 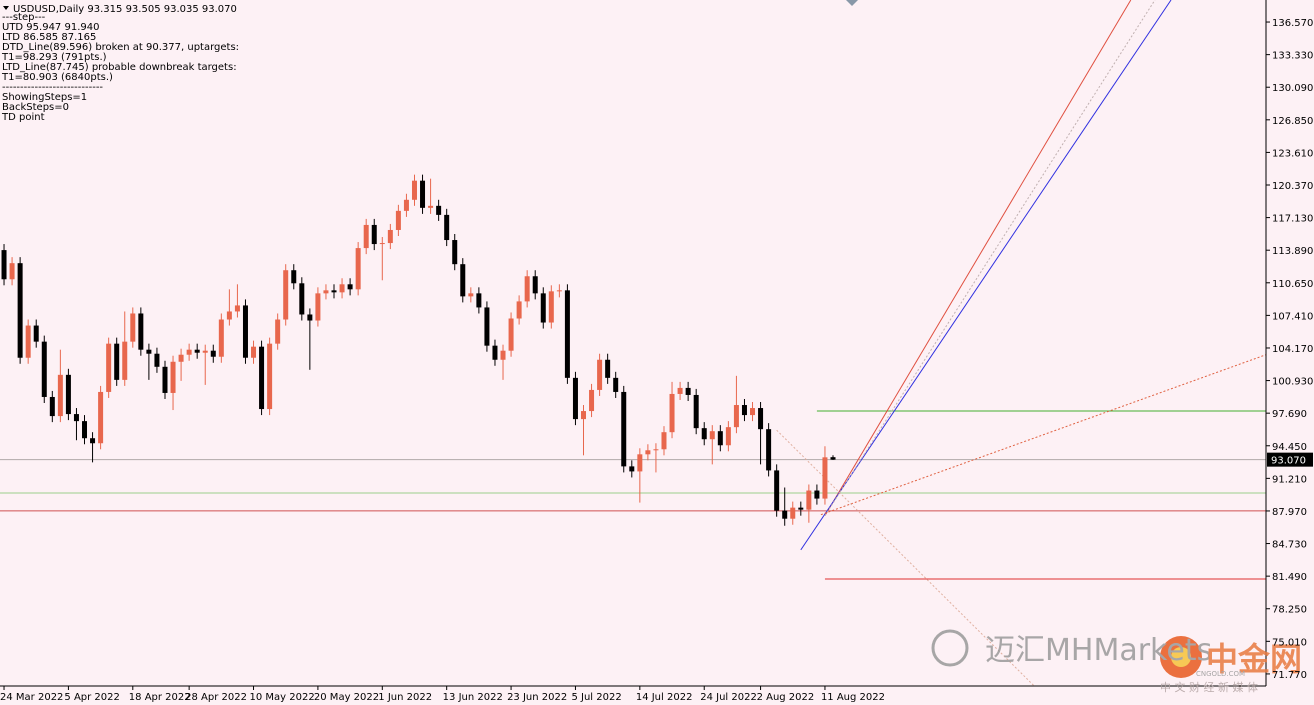 I want to click on x-tick-label: 2 Aug 2022, so click(x=786, y=697).